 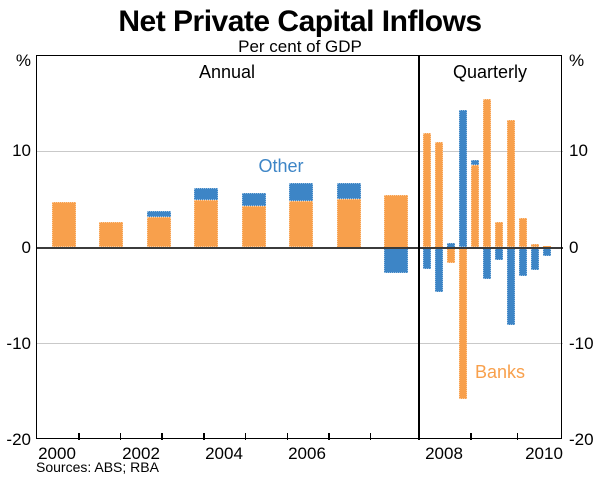 I want to click on series-label-banks: Banks, so click(x=500, y=372).